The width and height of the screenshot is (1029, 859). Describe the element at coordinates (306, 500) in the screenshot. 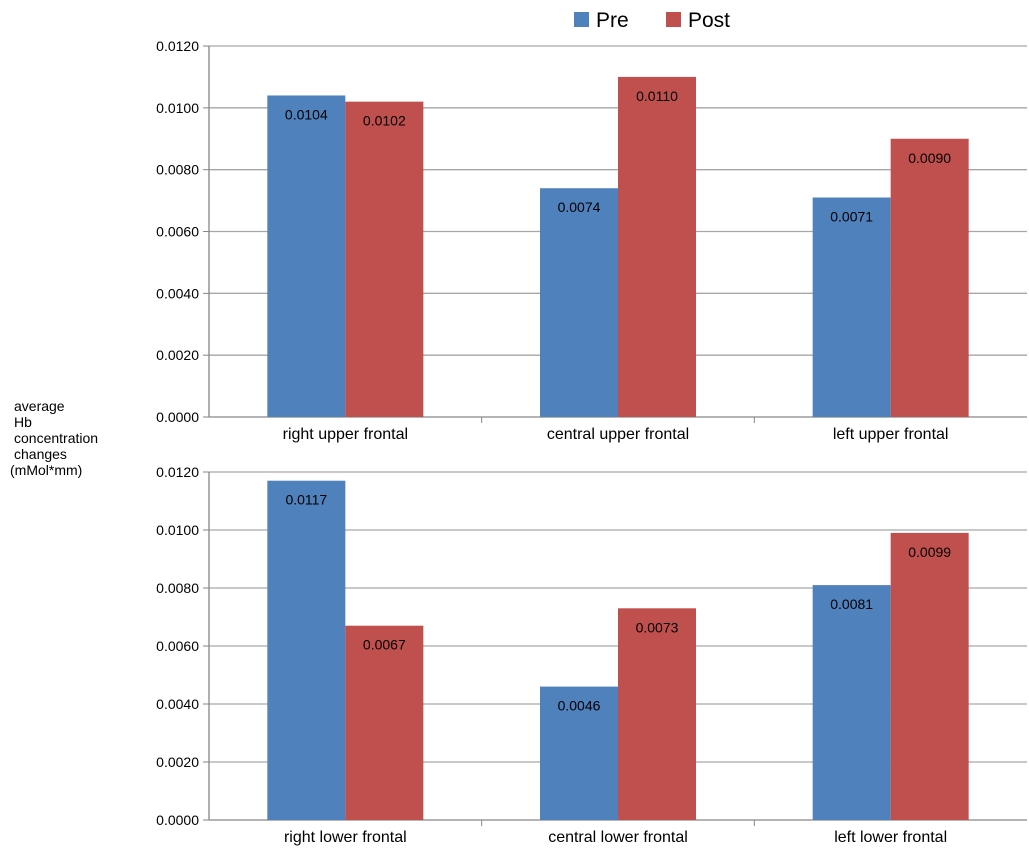

I see `panel2-data-label-pre: 0.0117` at that location.